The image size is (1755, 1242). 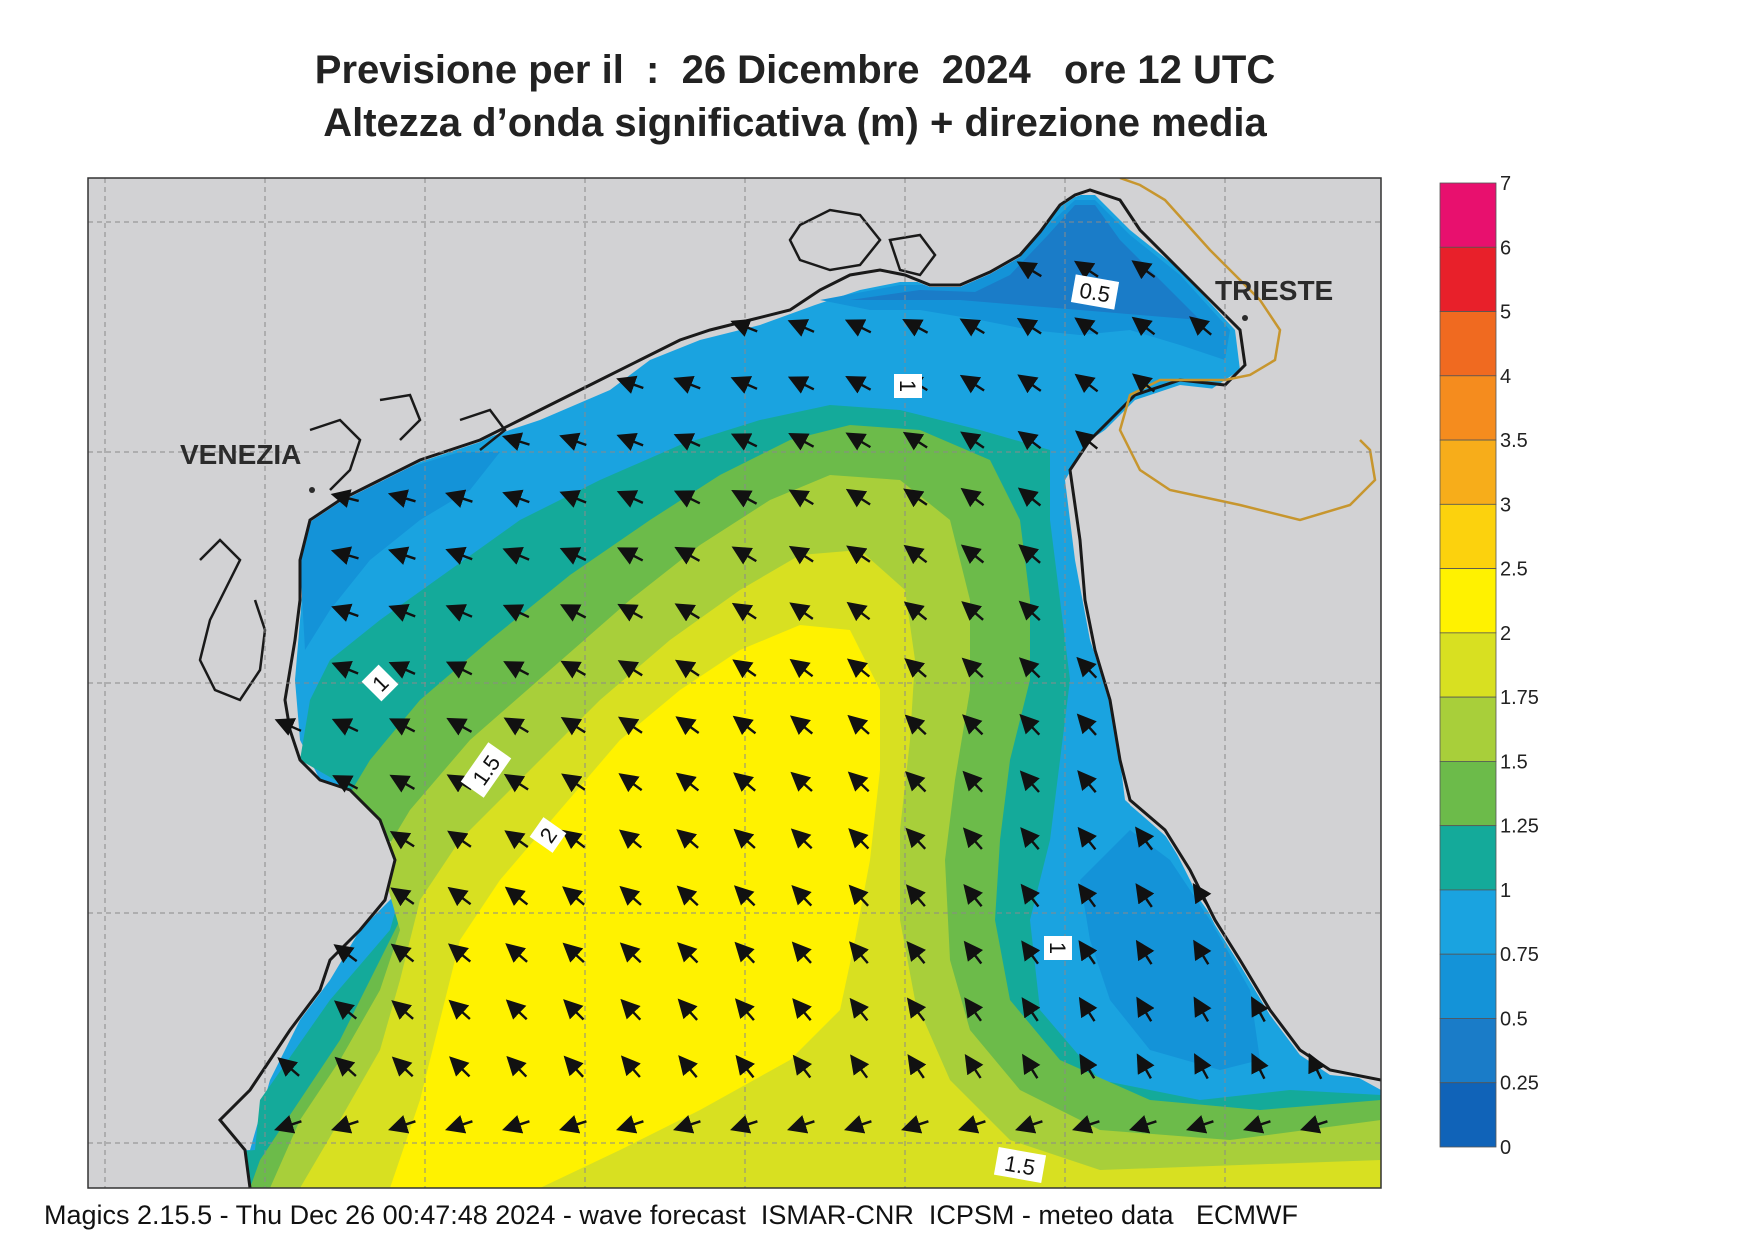 What do you see at coordinates (1020, 1166) in the screenshot?
I see `contour-label: 1.5` at bounding box center [1020, 1166].